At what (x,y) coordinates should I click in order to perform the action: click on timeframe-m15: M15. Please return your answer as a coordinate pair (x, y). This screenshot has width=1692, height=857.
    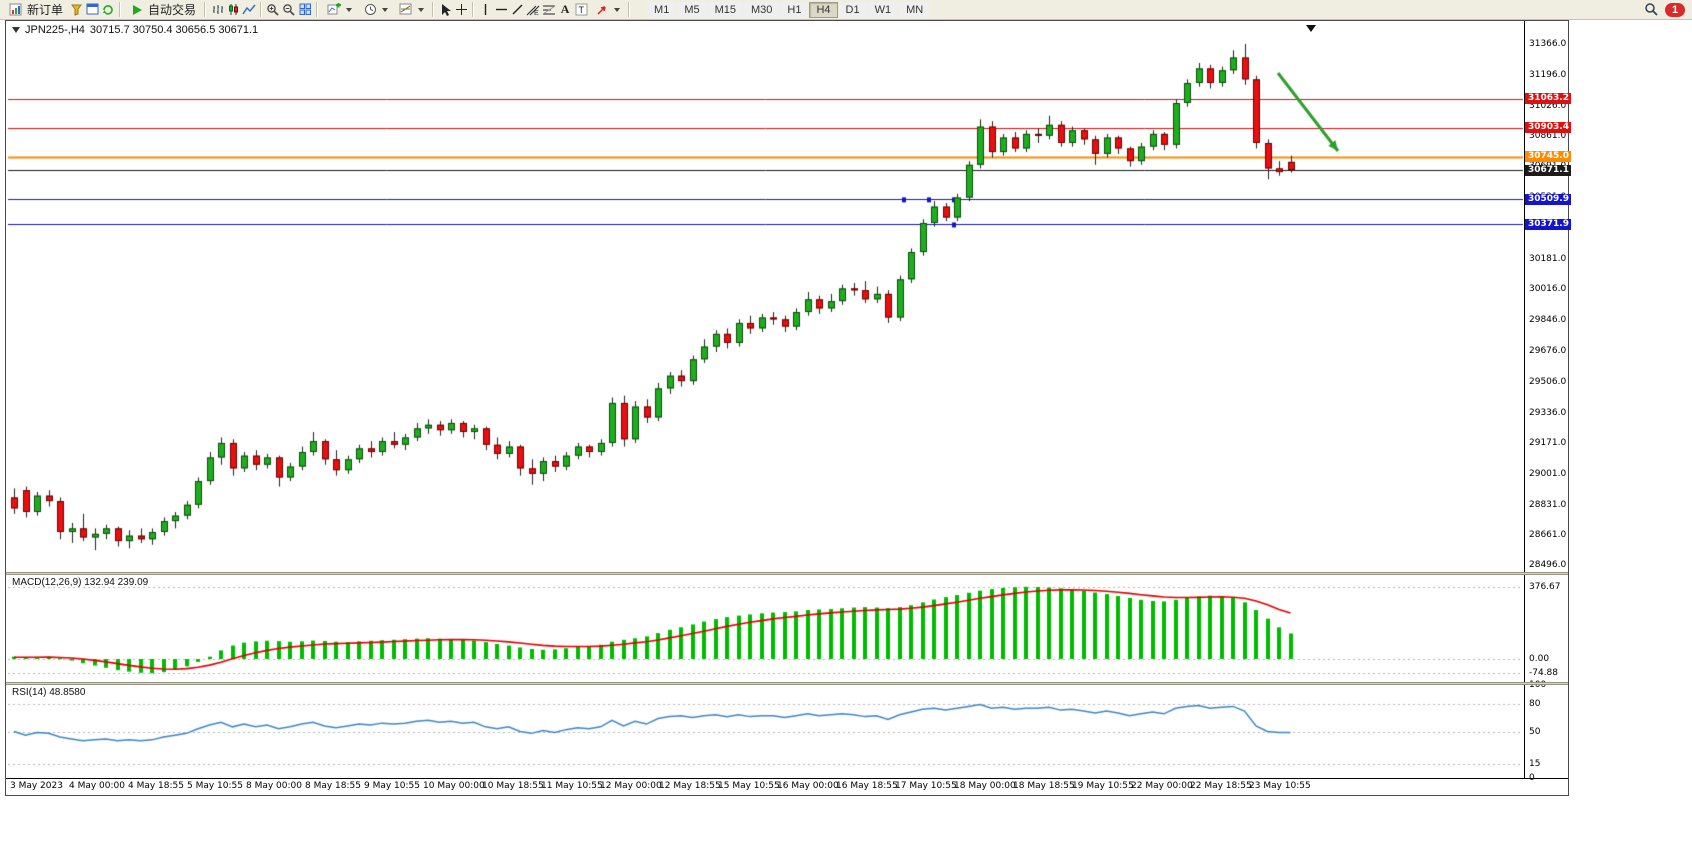
    Looking at the image, I should click on (725, 9).